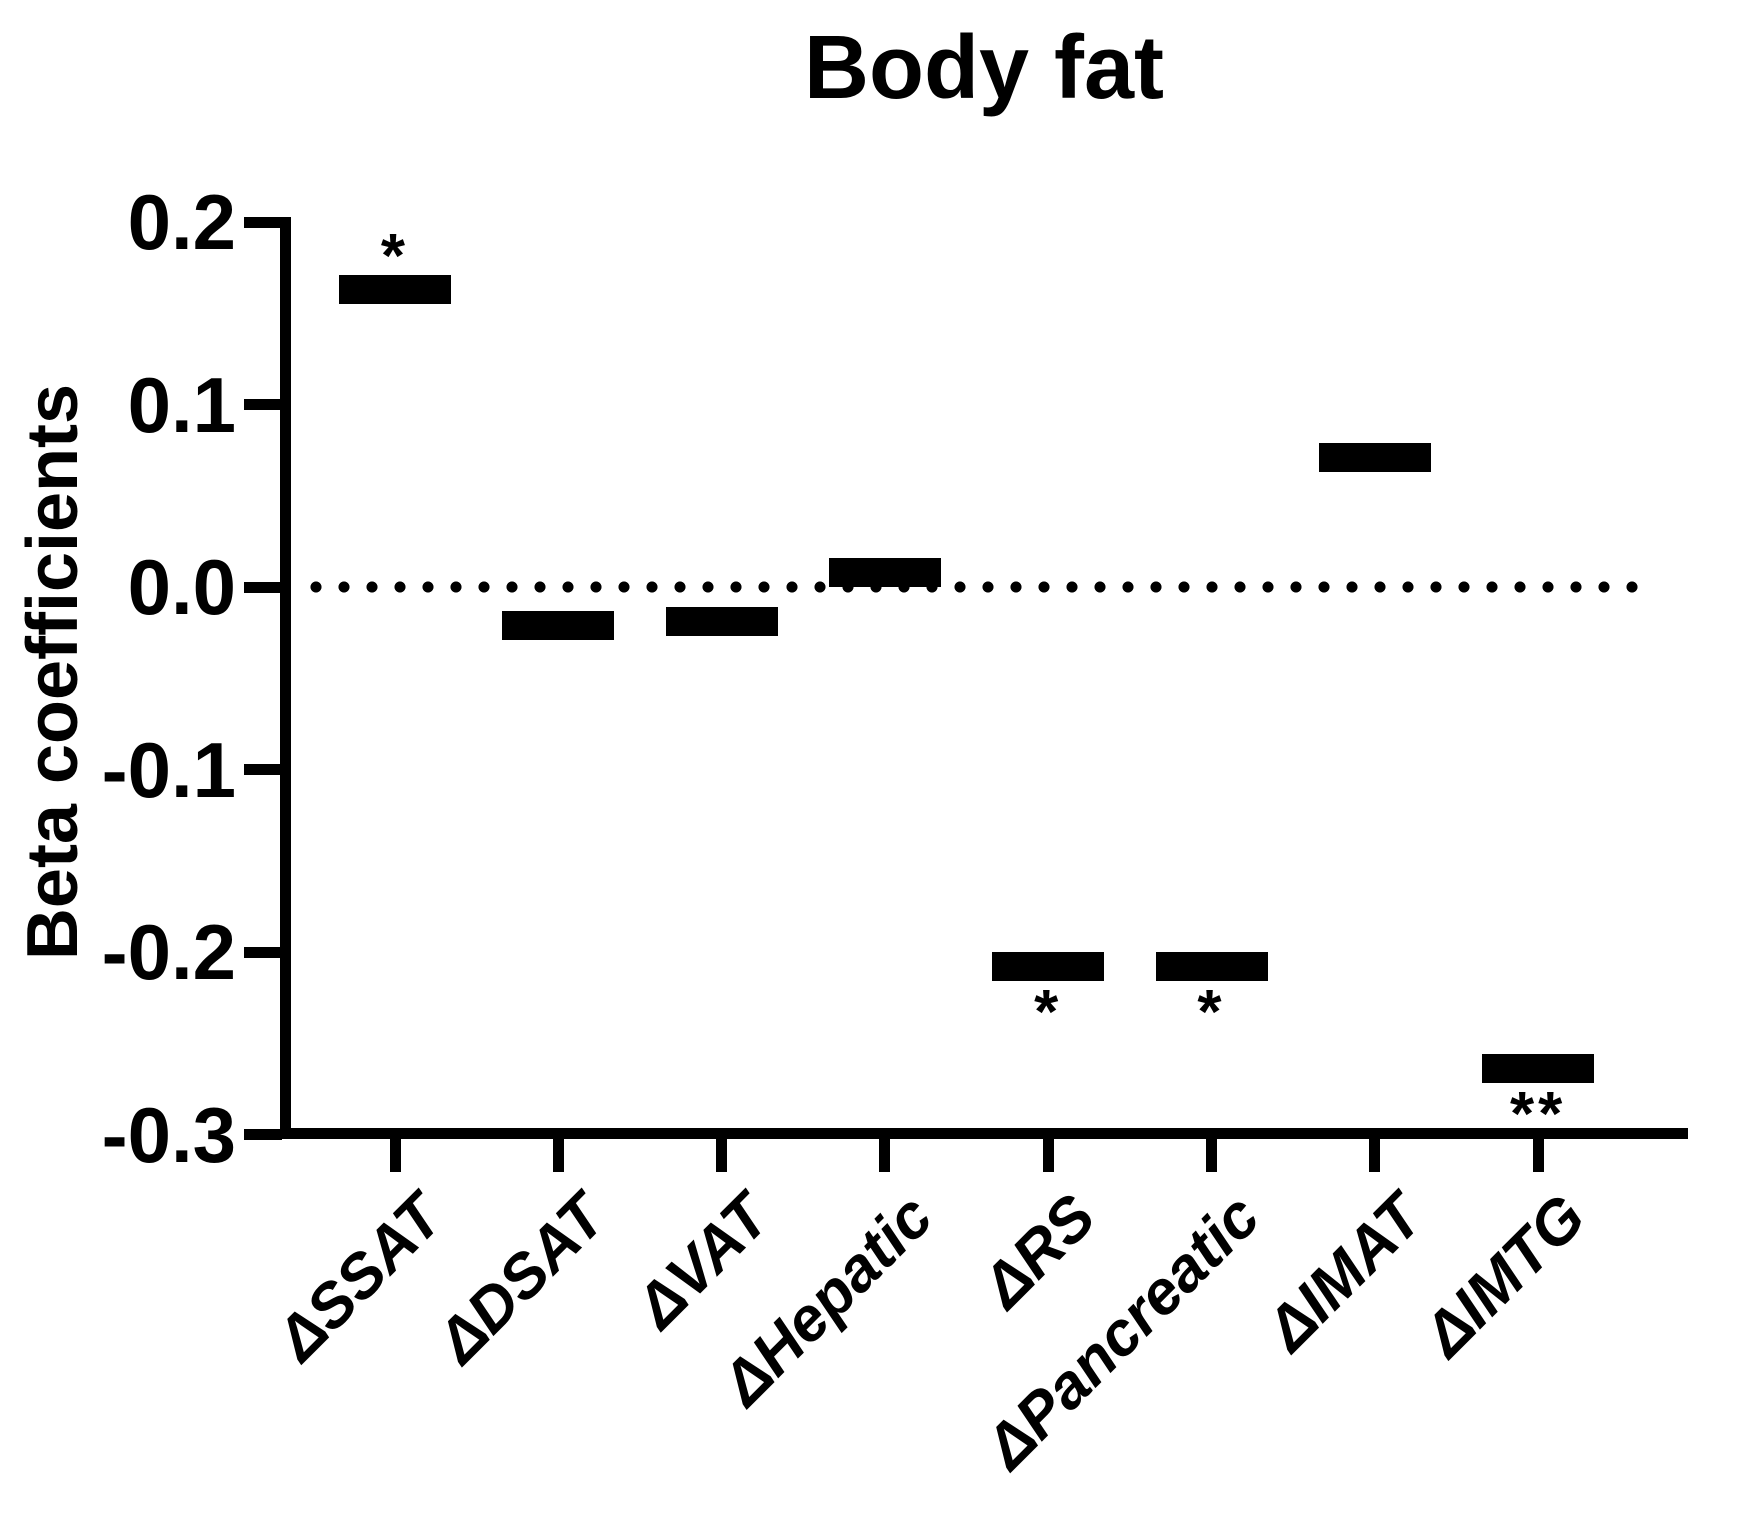 The image size is (1748, 1515). I want to click on y-tick-label: 0.1, so click(181, 404).